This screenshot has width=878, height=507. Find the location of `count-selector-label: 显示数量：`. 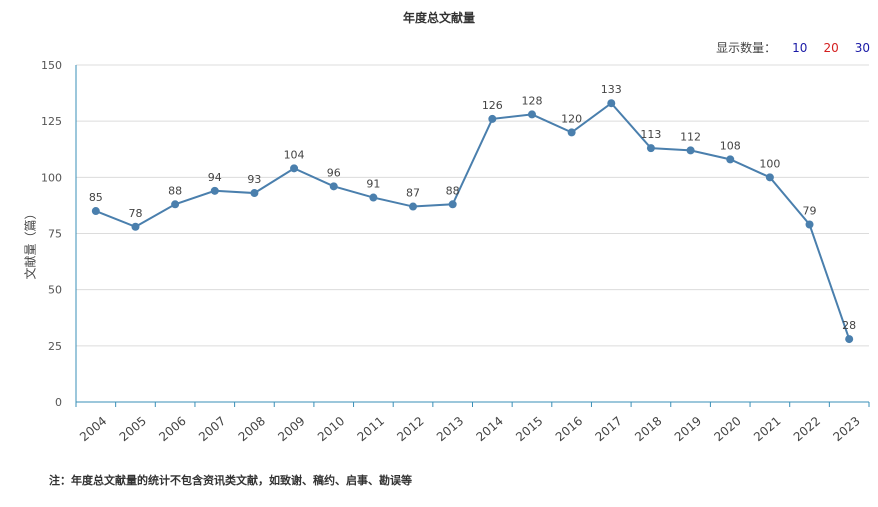

count-selector-label: 显示数量： is located at coordinates (746, 48).